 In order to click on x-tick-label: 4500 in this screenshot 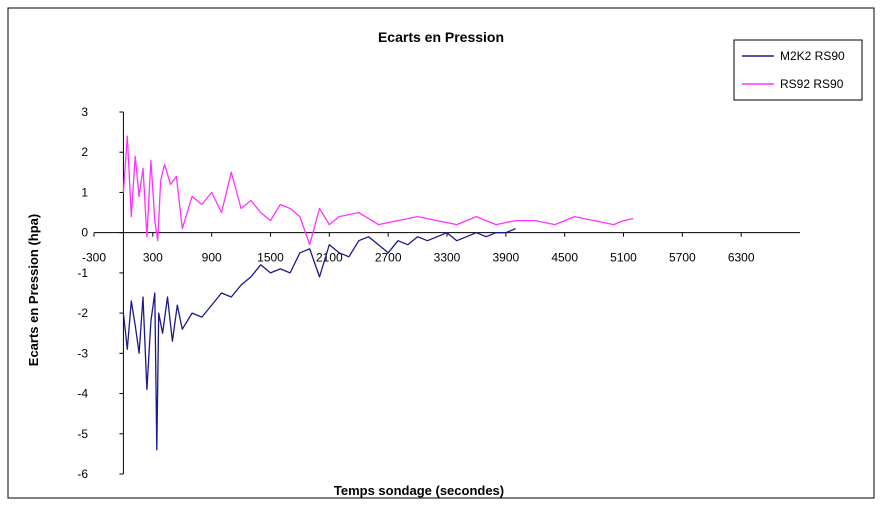, I will do `click(564, 258)`.